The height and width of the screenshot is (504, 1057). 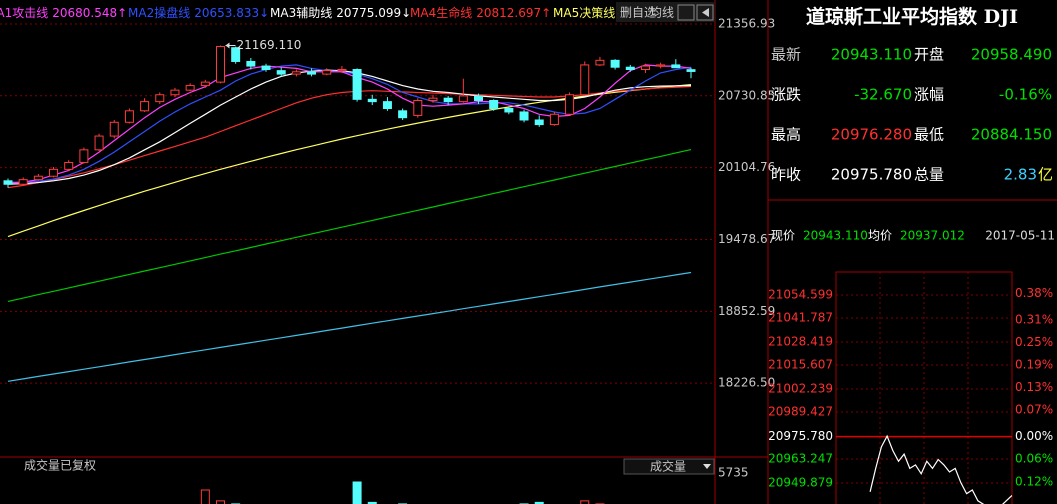 What do you see at coordinates (441, 12) in the screenshot?
I see `legend-name: MA4生命线` at bounding box center [441, 12].